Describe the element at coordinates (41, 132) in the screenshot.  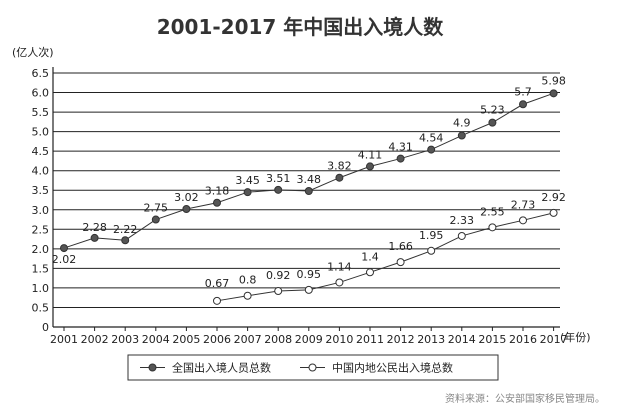
I see `y-tick-label: 5.0` at that location.